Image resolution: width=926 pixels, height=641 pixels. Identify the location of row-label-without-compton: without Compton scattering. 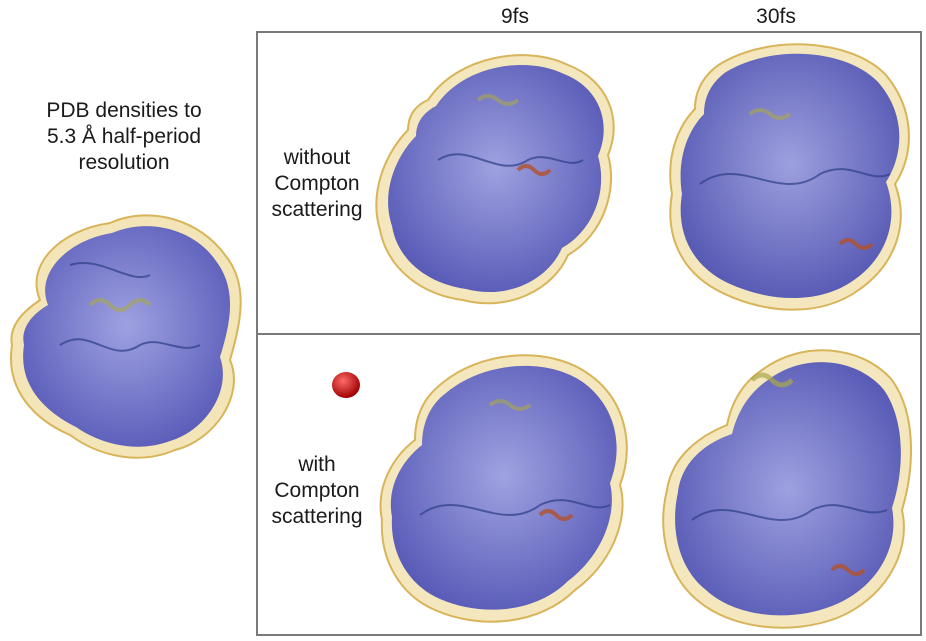
(317, 183).